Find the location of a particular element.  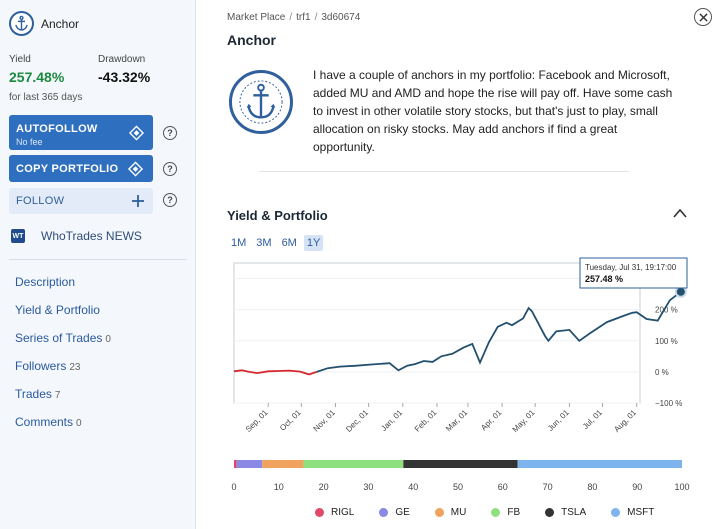

sidebar-item-series-of-trades: Series of Trades 0 is located at coordinates (63, 338).